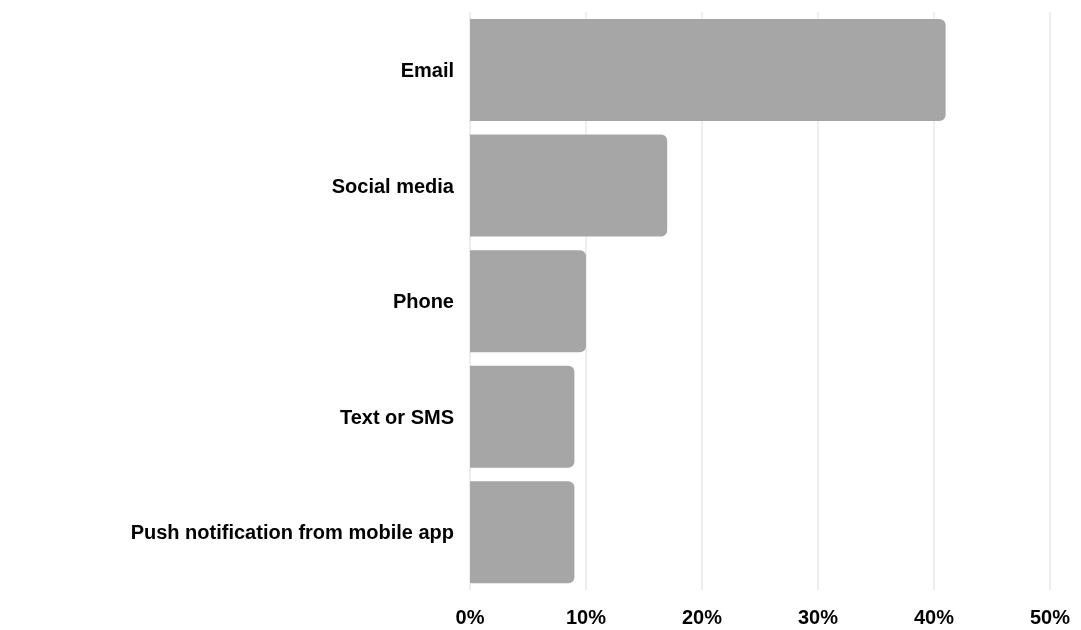 Image resolution: width=1081 pixels, height=630 pixels. I want to click on y-tick-label: Social media, so click(393, 185).